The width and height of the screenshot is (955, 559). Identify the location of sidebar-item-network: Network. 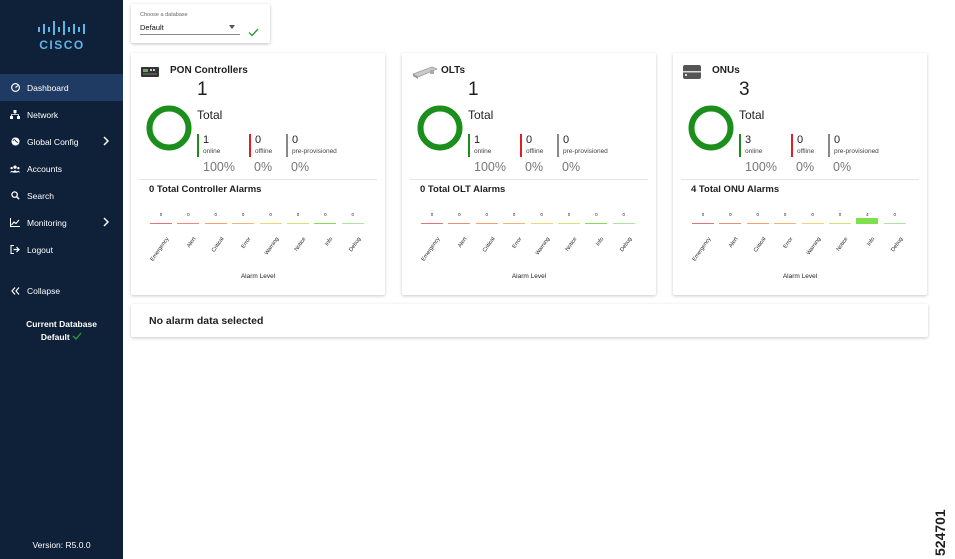
(61, 114).